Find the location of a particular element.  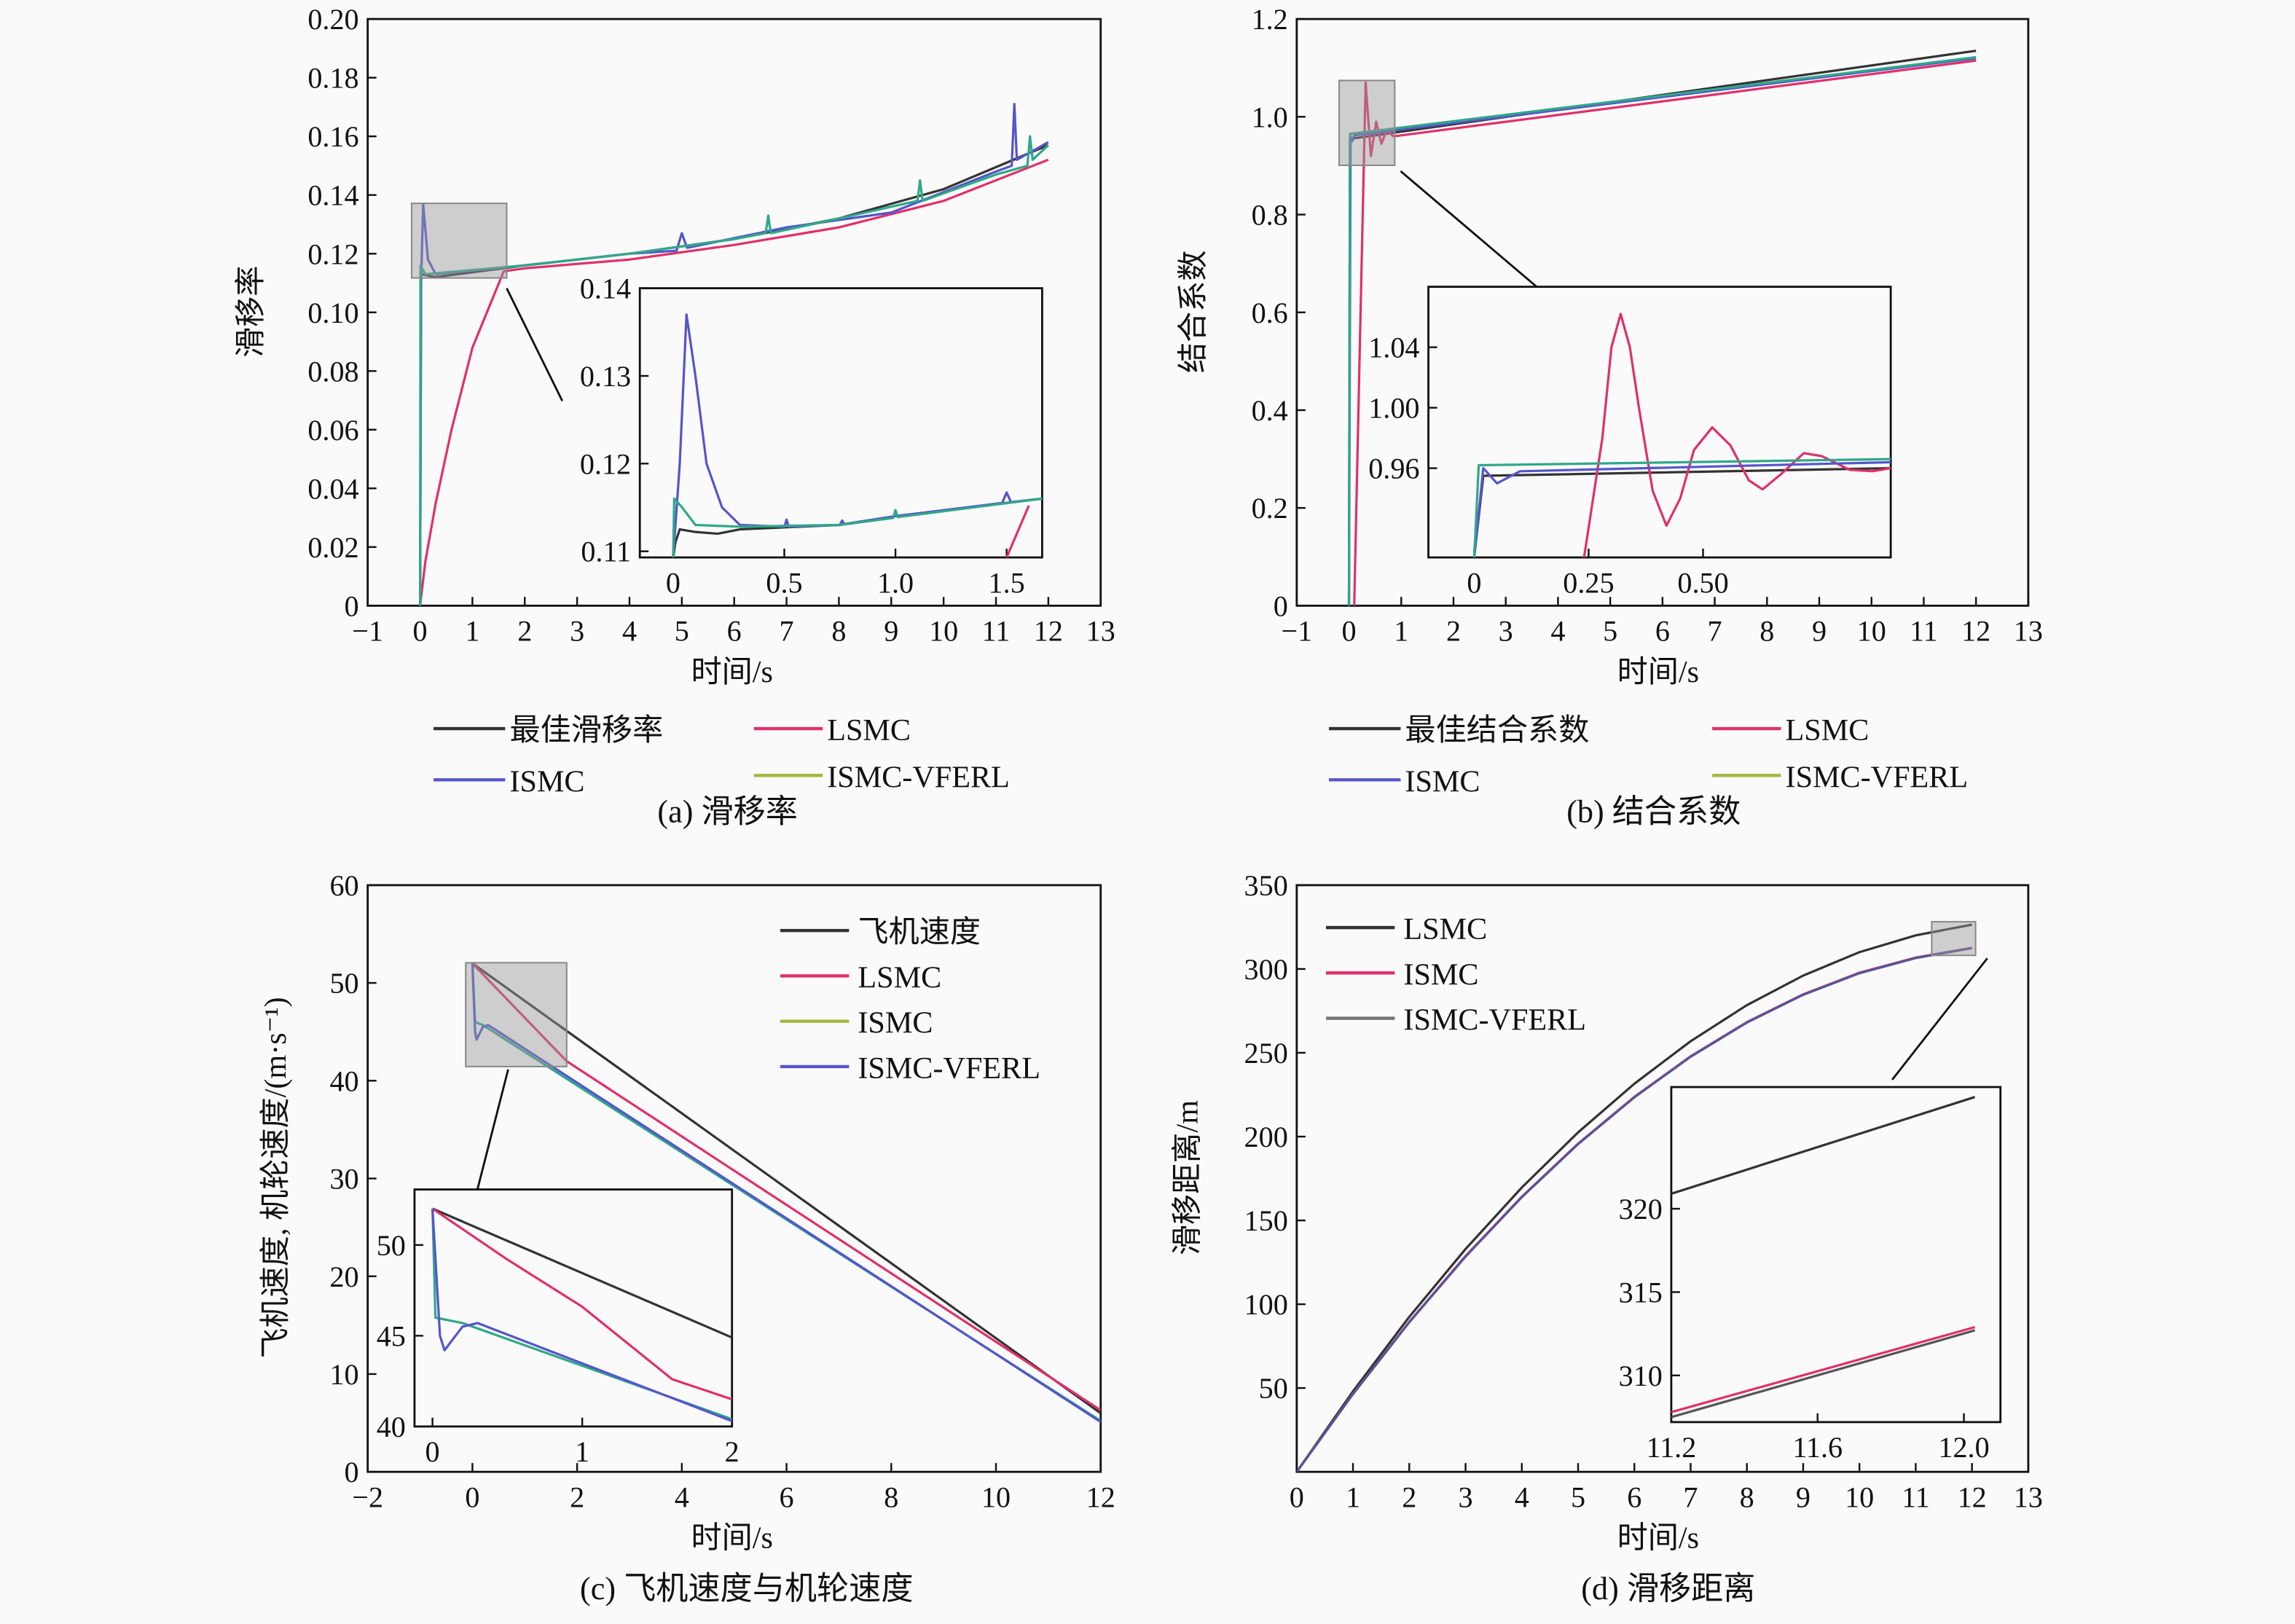

inset-y-tick-label: 50 is located at coordinates (391, 1245).